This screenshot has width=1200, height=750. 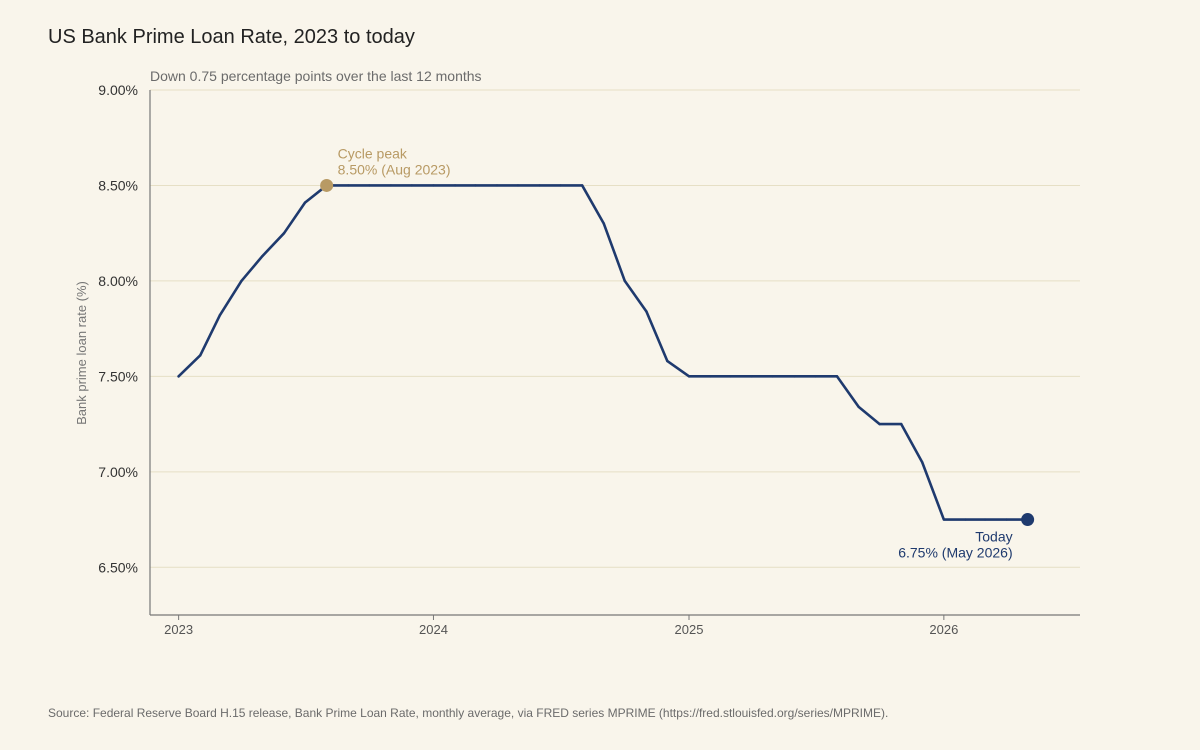 What do you see at coordinates (118, 185) in the screenshot?
I see `y-tick-label: 8.50%` at bounding box center [118, 185].